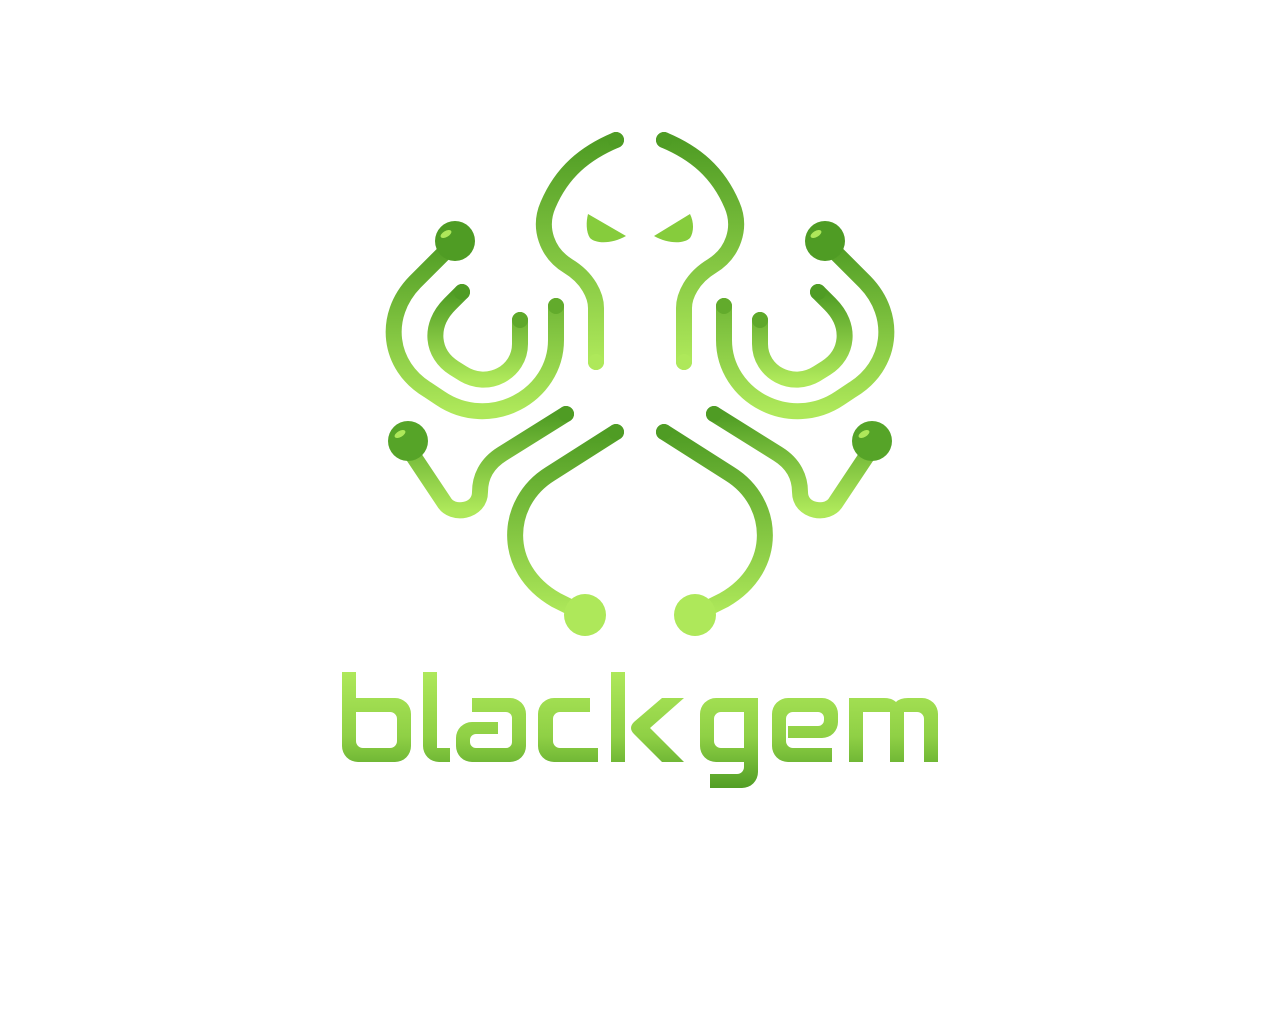 The image size is (1280, 1024). I want to click on lower-right-tentacle, so click(714, 523).